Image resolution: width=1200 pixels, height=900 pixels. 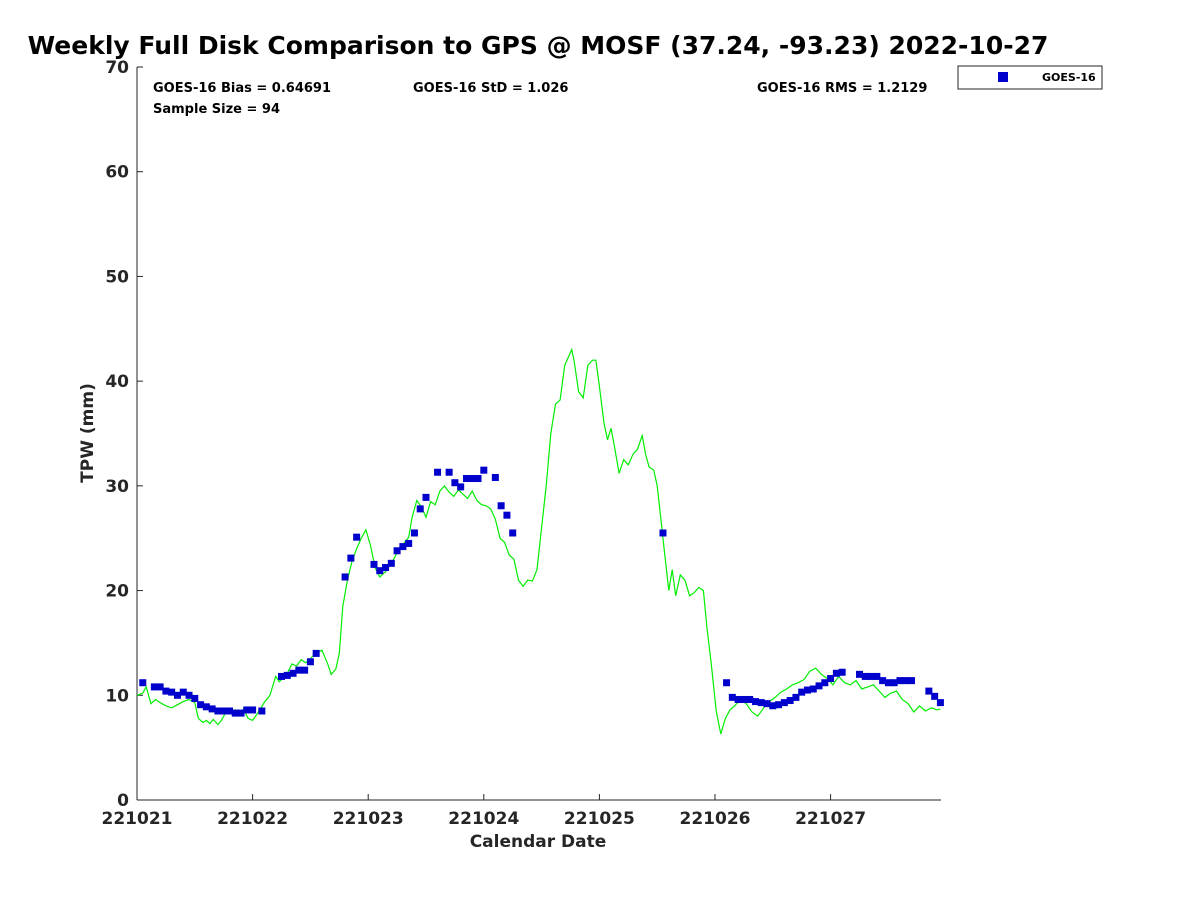 I want to click on x-tick-label: 221026, so click(x=715, y=819).